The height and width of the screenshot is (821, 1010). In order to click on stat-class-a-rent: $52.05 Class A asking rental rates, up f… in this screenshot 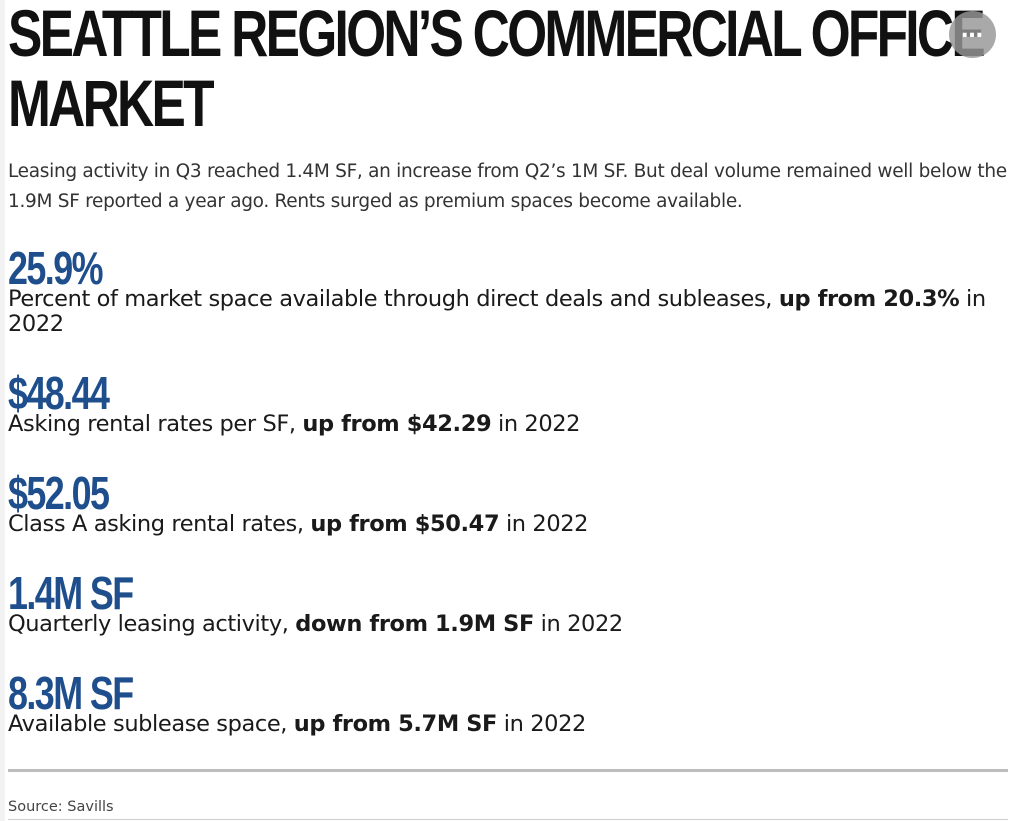, I will do `click(508, 502)`.